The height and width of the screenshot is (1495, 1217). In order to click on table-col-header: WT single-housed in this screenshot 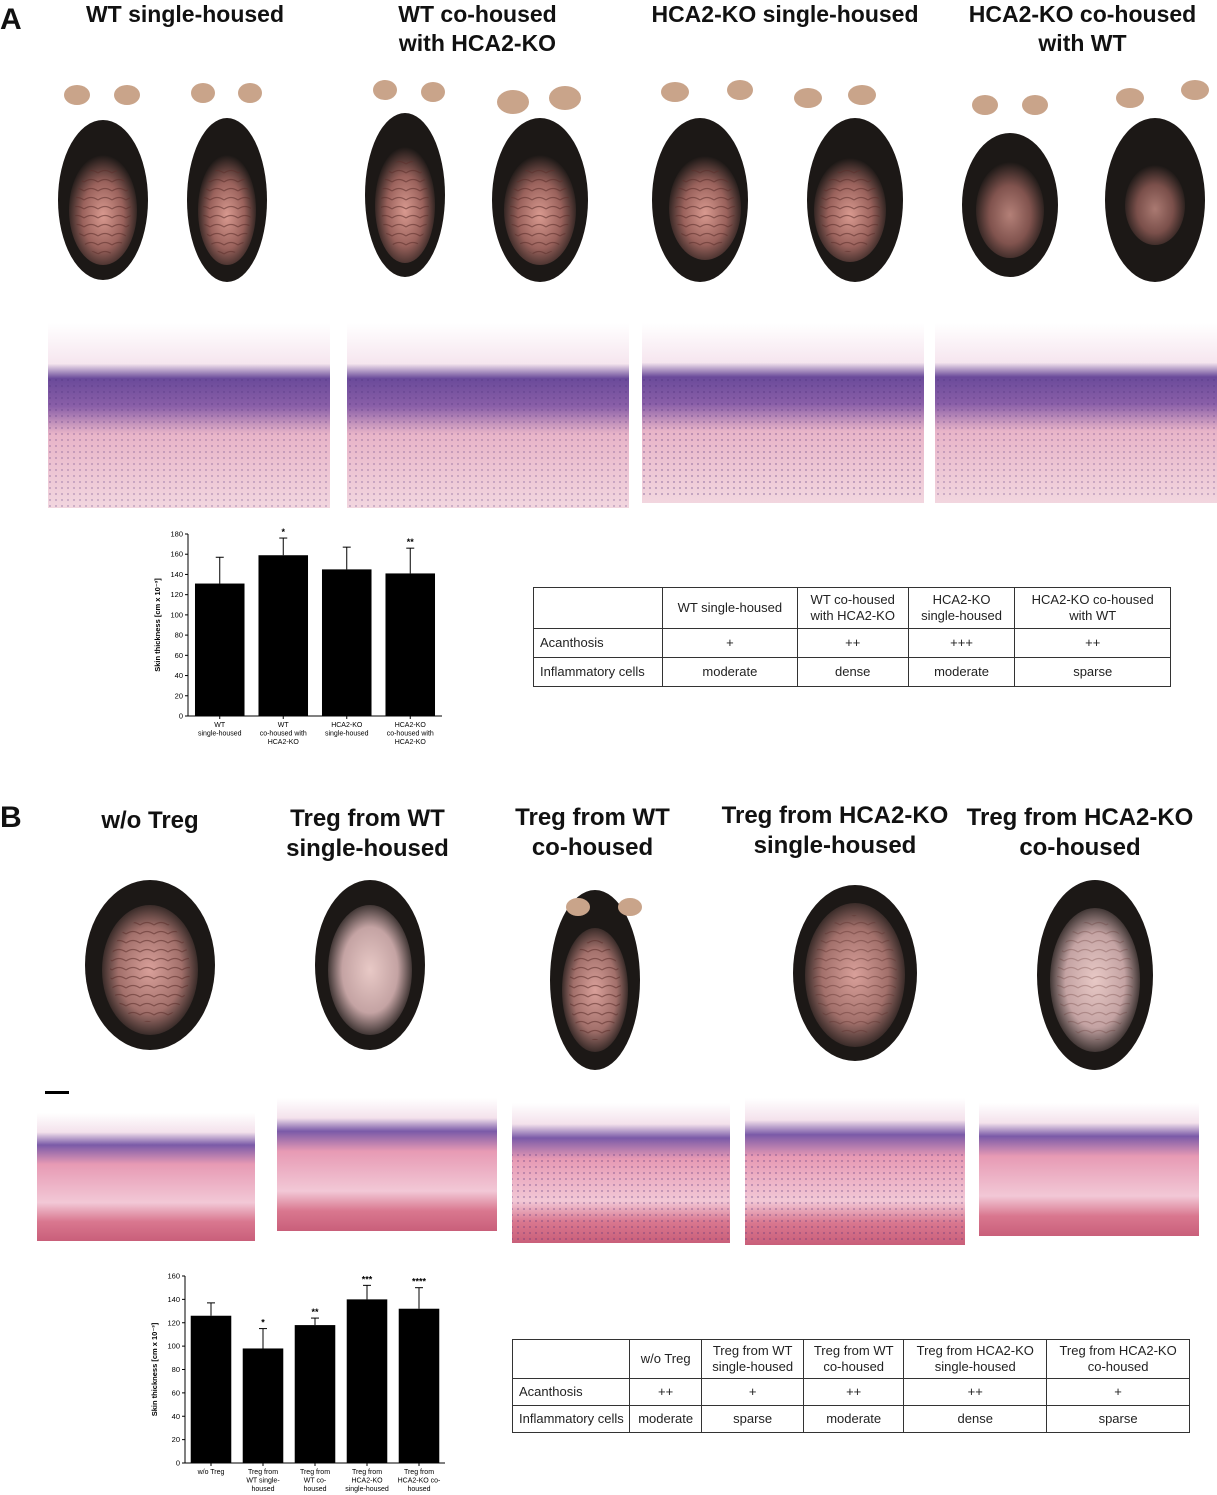, I will do `click(730, 608)`.